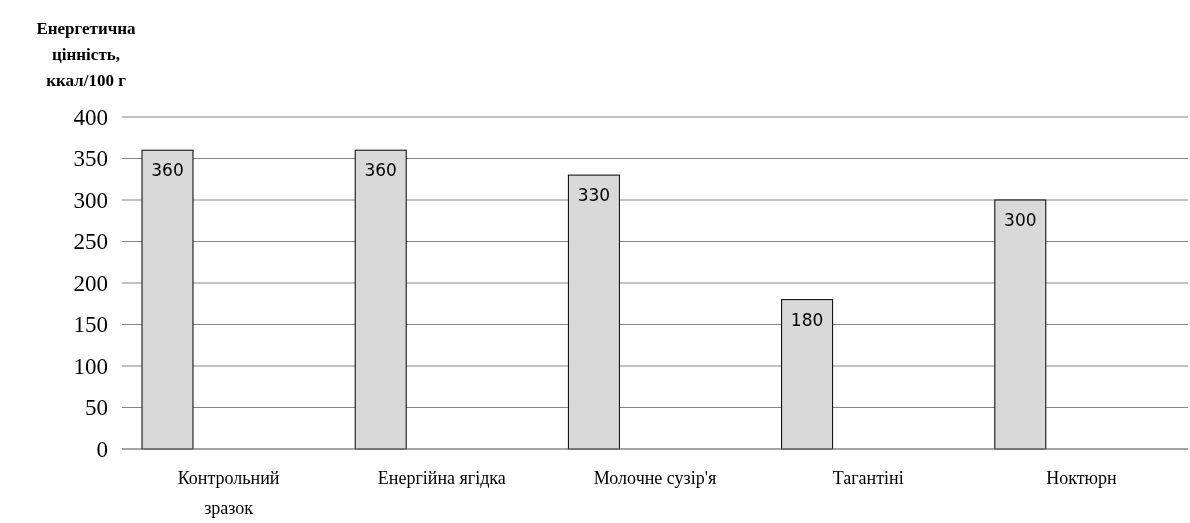  What do you see at coordinates (96, 408) in the screenshot?
I see `y-tick-label: 50` at bounding box center [96, 408].